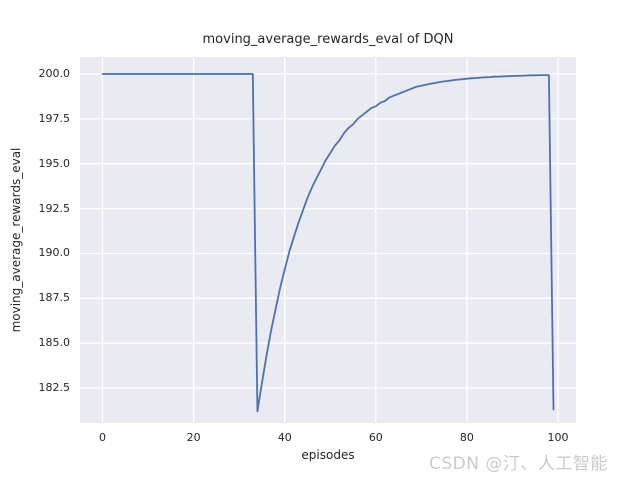 Image resolution: width=640 pixels, height=480 pixels. What do you see at coordinates (328, 455) in the screenshot?
I see `x-axis-label: episodes` at bounding box center [328, 455].